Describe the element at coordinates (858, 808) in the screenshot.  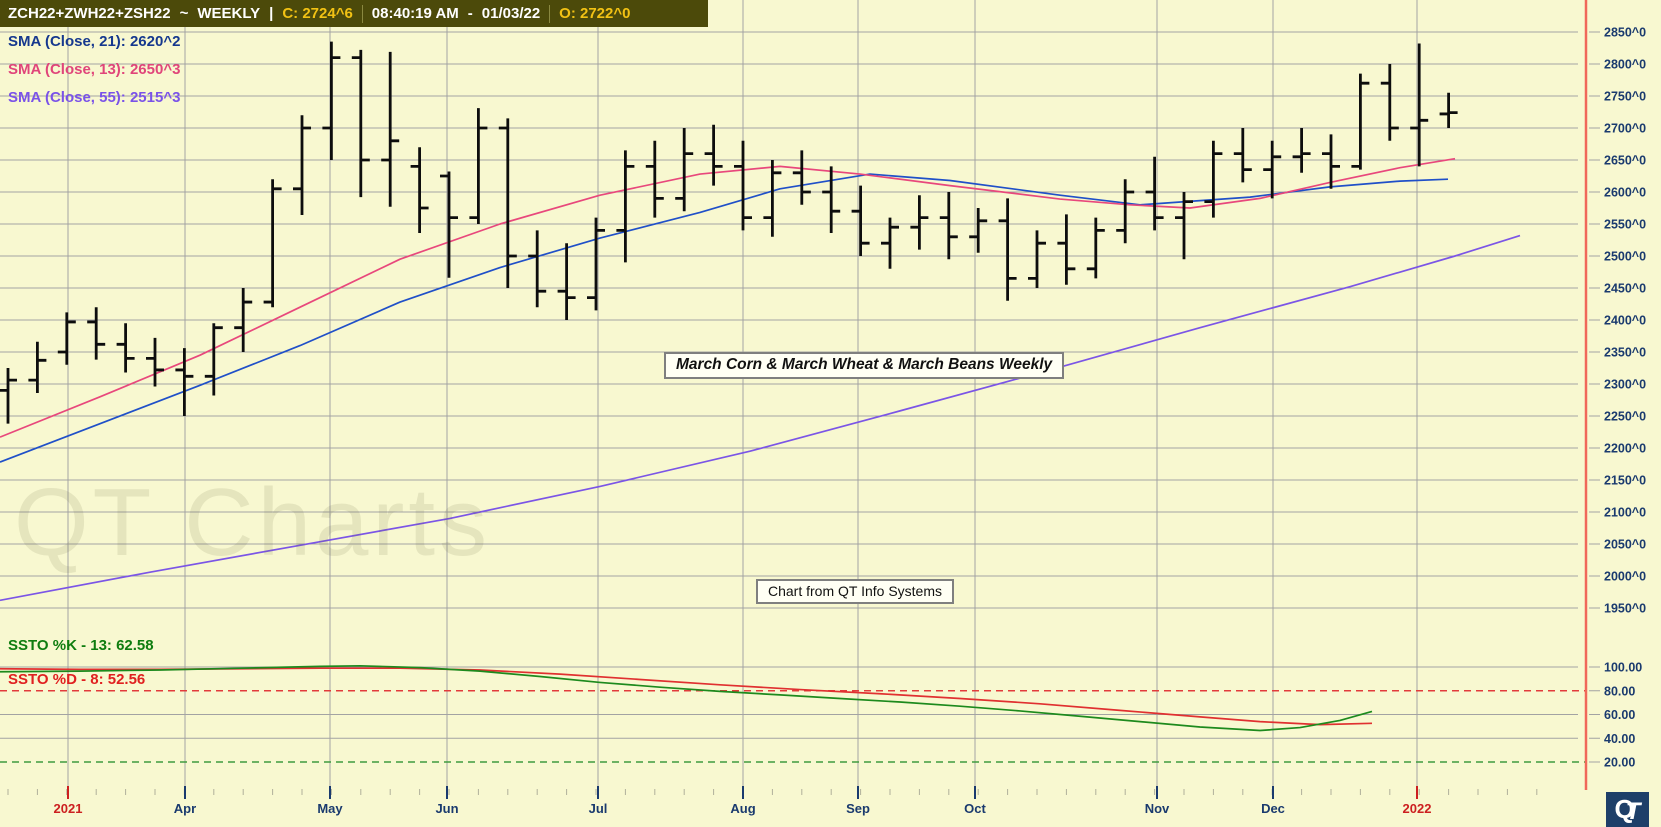
I see `month-axis-label: Sep` at that location.